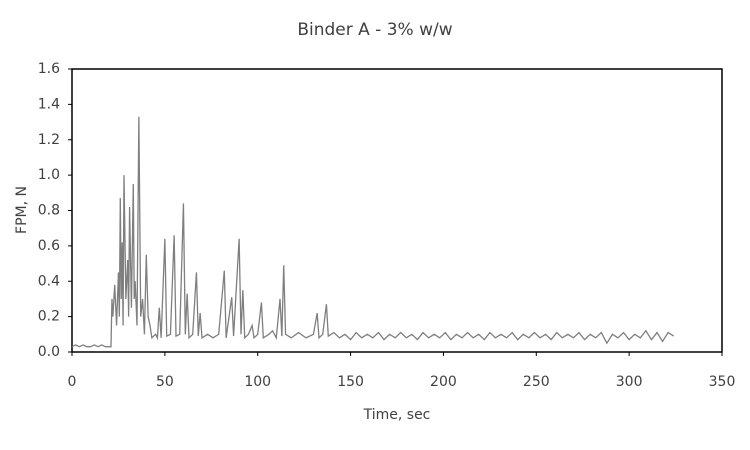 This screenshot has height=450, width=750. Describe the element at coordinates (257, 382) in the screenshot. I see `x-tick-label: 100` at that location.